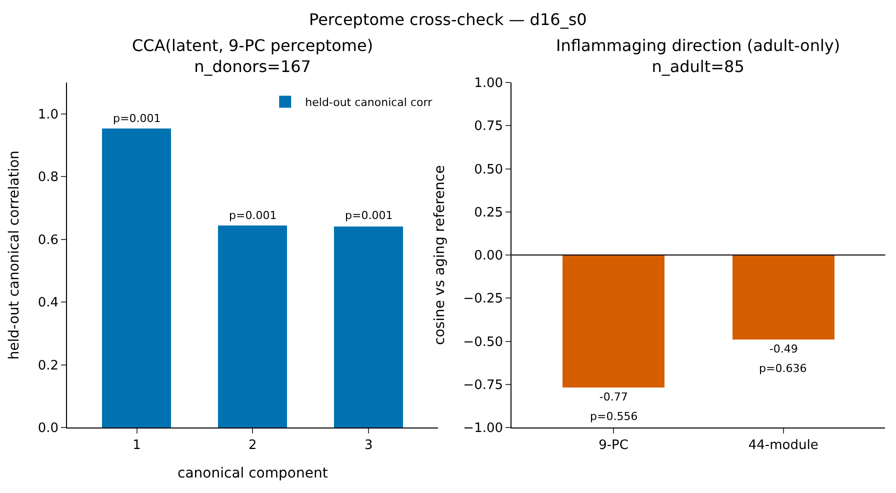 The height and width of the screenshot is (493, 896). I want to click on annotation: p=0.556, so click(614, 416).